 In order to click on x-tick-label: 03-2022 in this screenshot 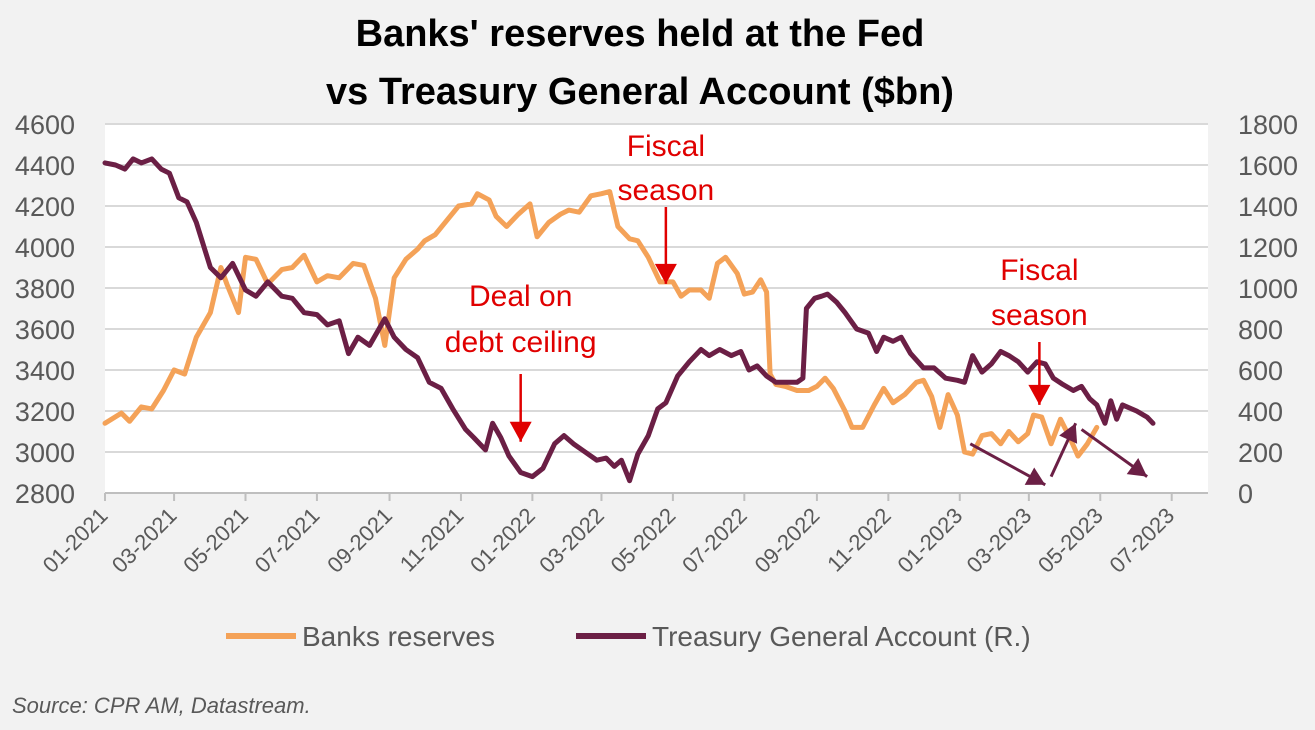, I will do `click(571, 540)`.